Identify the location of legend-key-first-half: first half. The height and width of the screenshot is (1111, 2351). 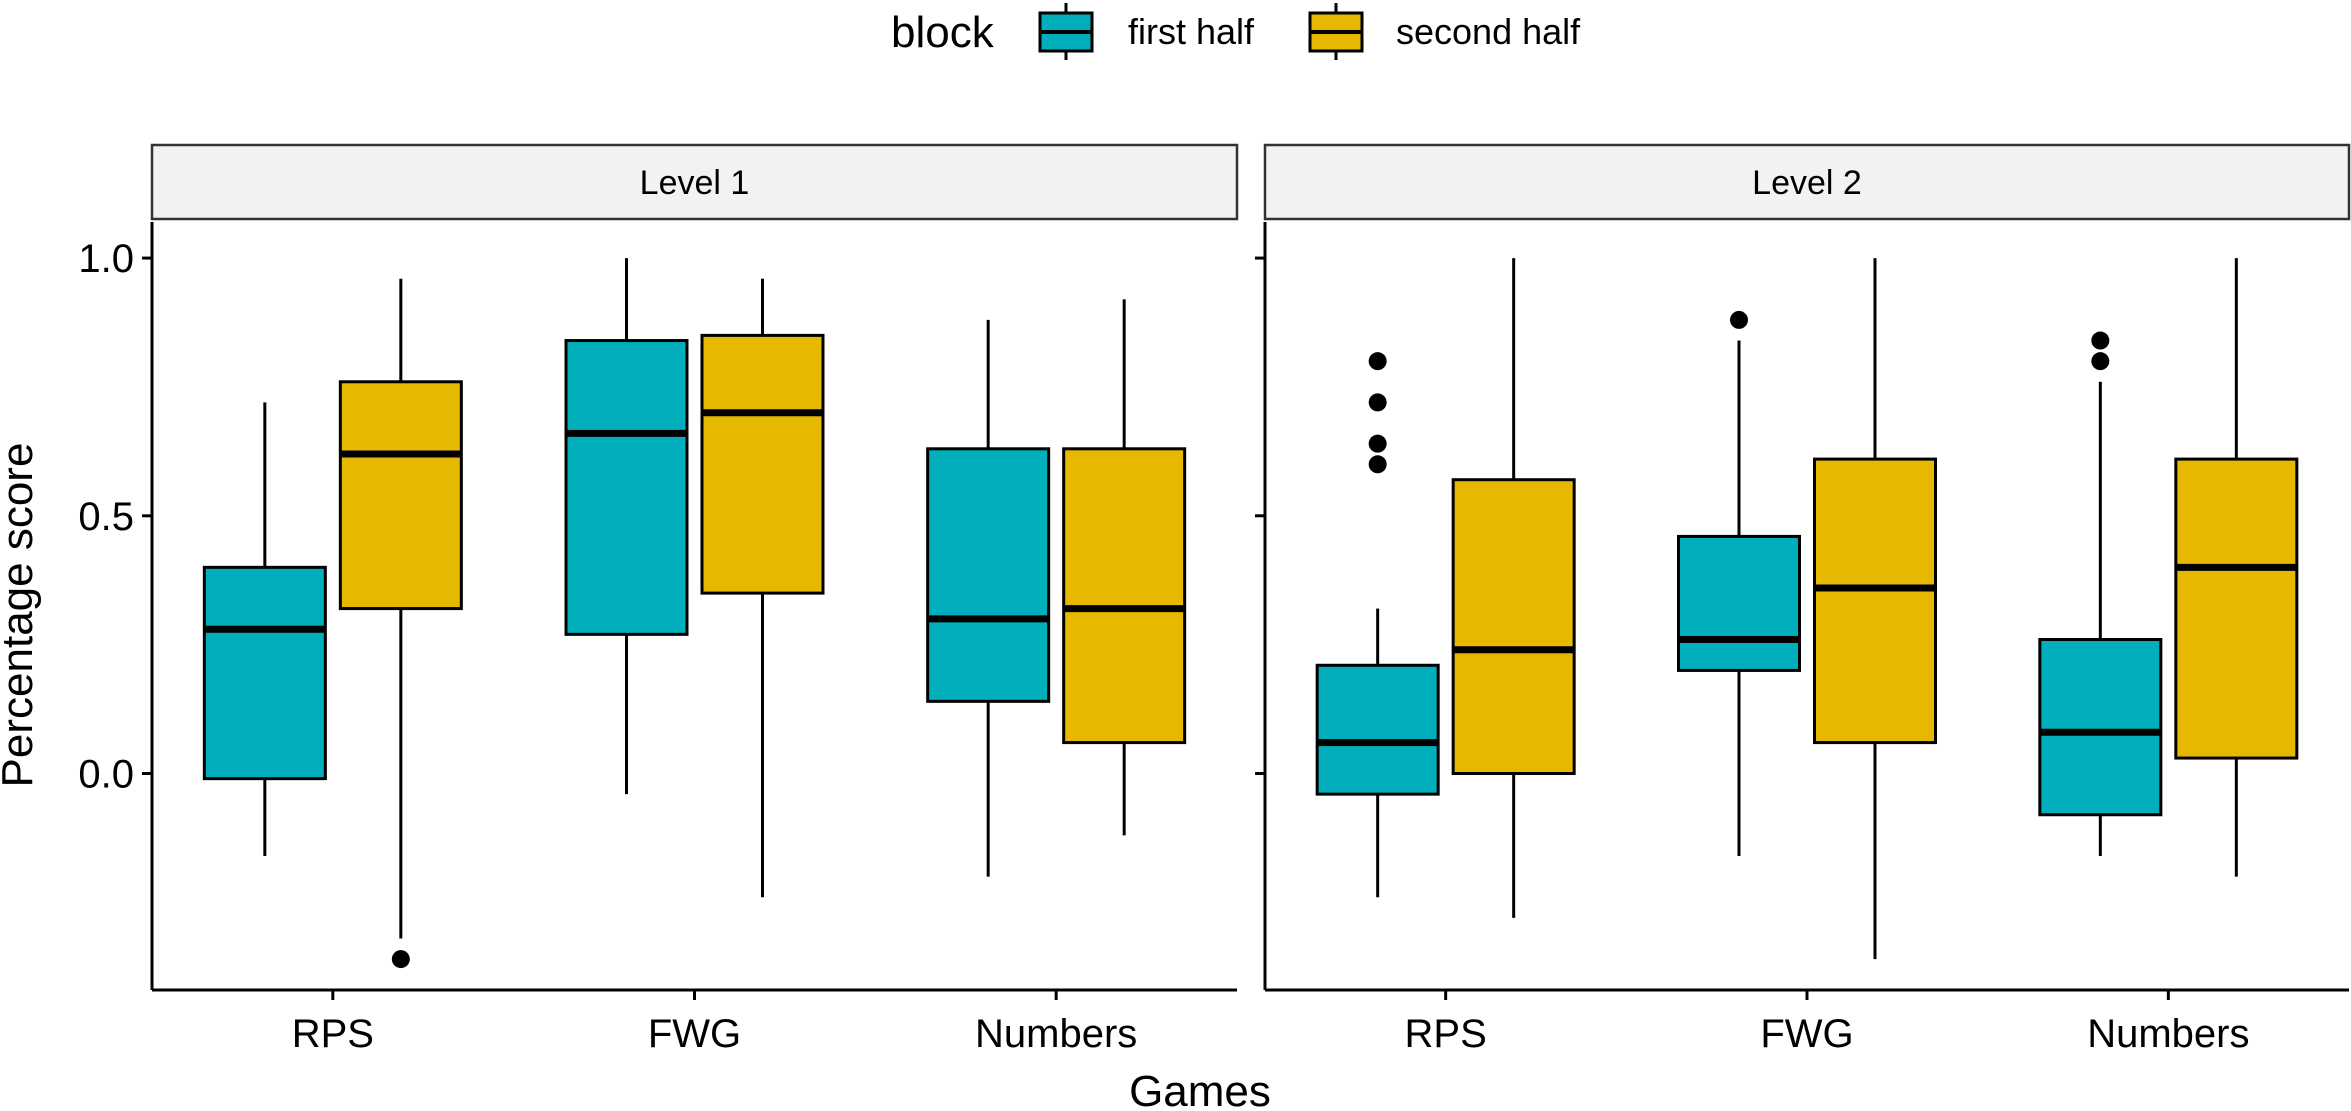
(1146, 31).